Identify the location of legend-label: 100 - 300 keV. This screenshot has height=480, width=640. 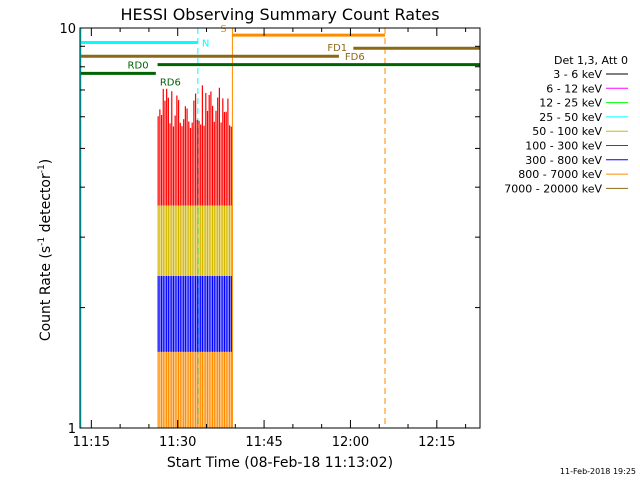
(563, 146).